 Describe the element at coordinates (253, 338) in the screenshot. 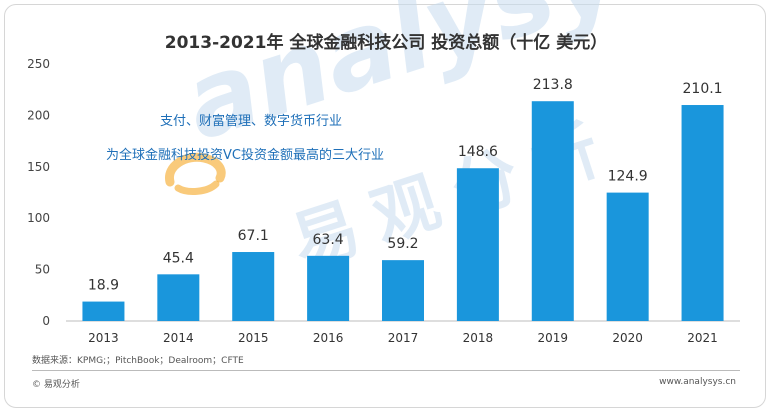

I see `x-tick-label: 2015` at that location.